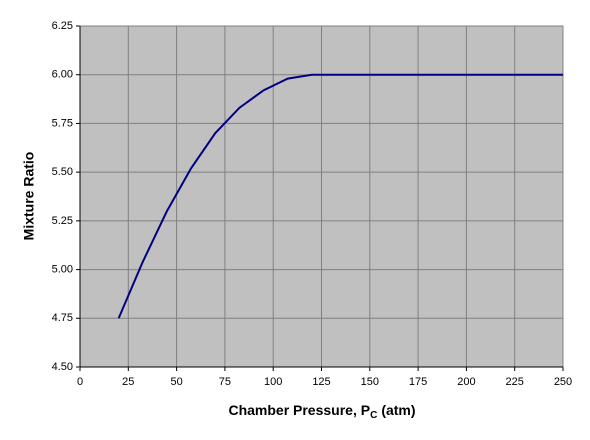 The height and width of the screenshot is (440, 590). What do you see at coordinates (62, 75) in the screenshot?
I see `y-tick-label: 6.00` at bounding box center [62, 75].